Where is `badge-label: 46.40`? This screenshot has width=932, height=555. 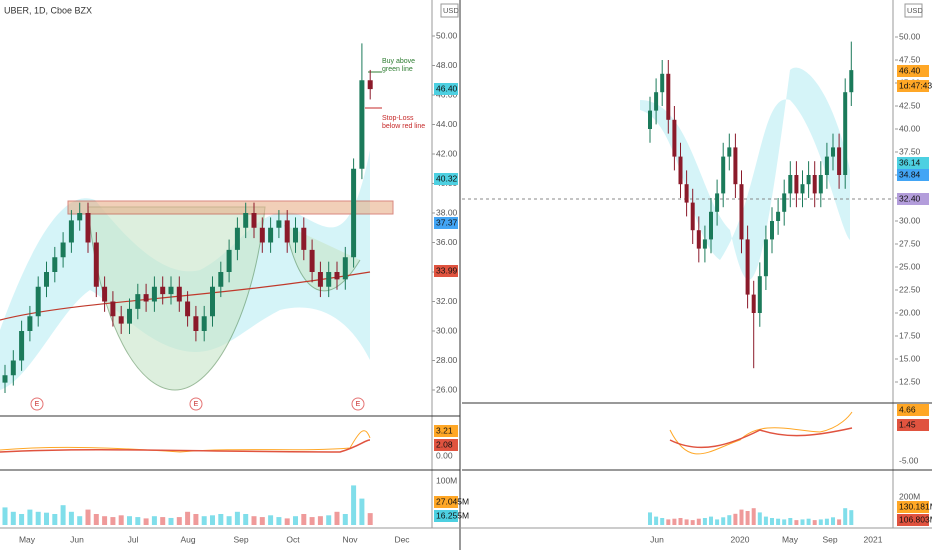 badge-label: 46.40 is located at coordinates (910, 70).